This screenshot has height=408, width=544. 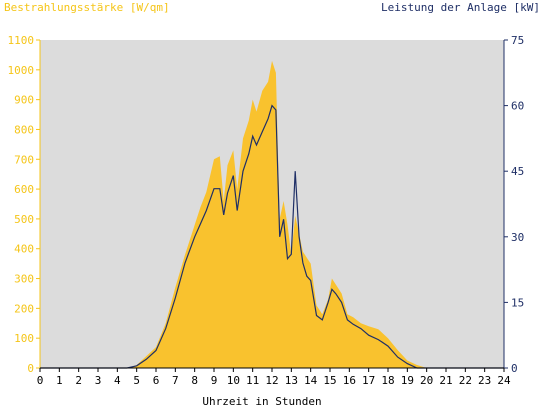 I want to click on x-tick-label: 5, so click(x=136, y=380).